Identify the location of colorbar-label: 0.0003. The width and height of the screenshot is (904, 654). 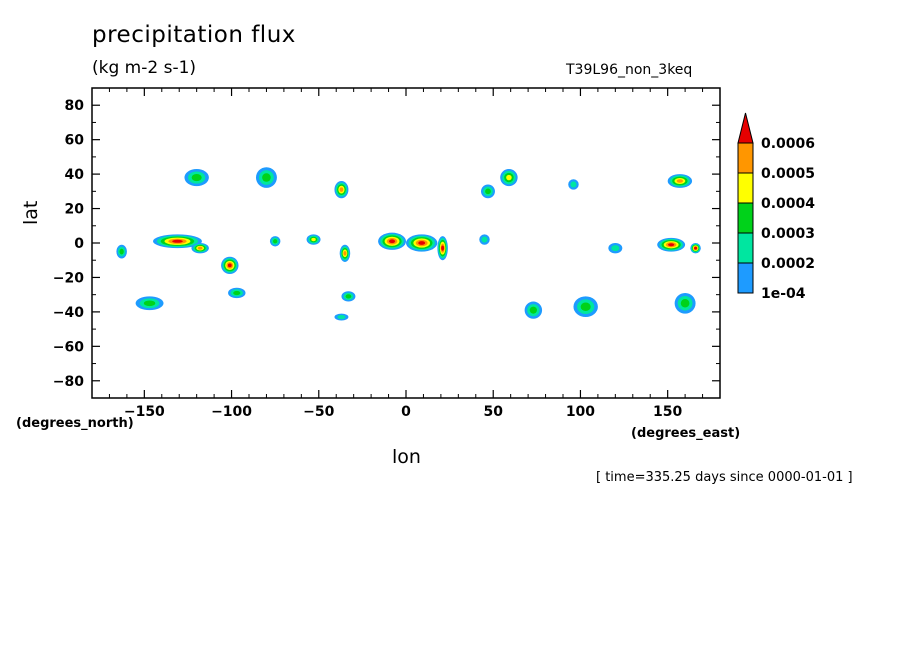
(788, 234).